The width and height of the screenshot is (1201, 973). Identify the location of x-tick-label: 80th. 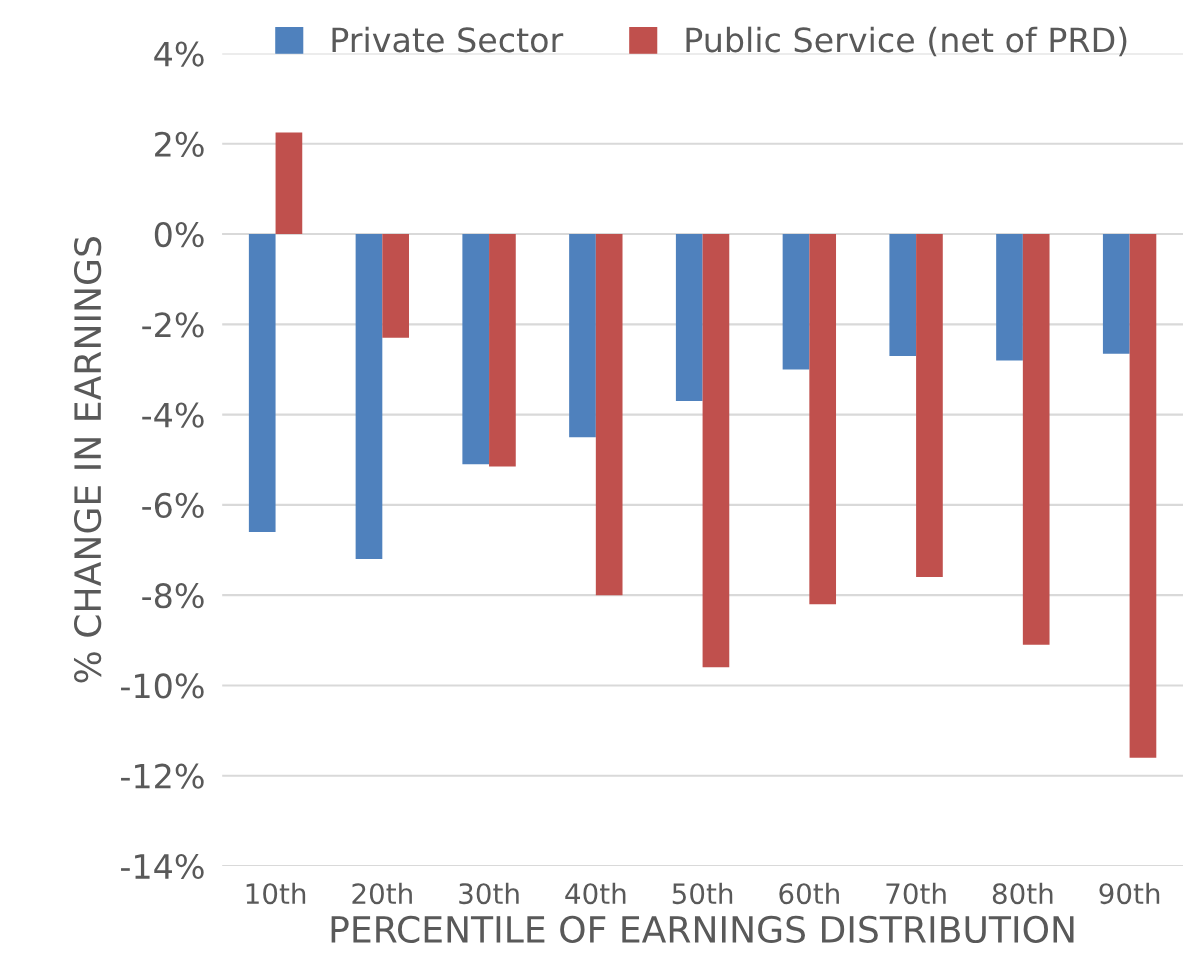
(1022, 893).